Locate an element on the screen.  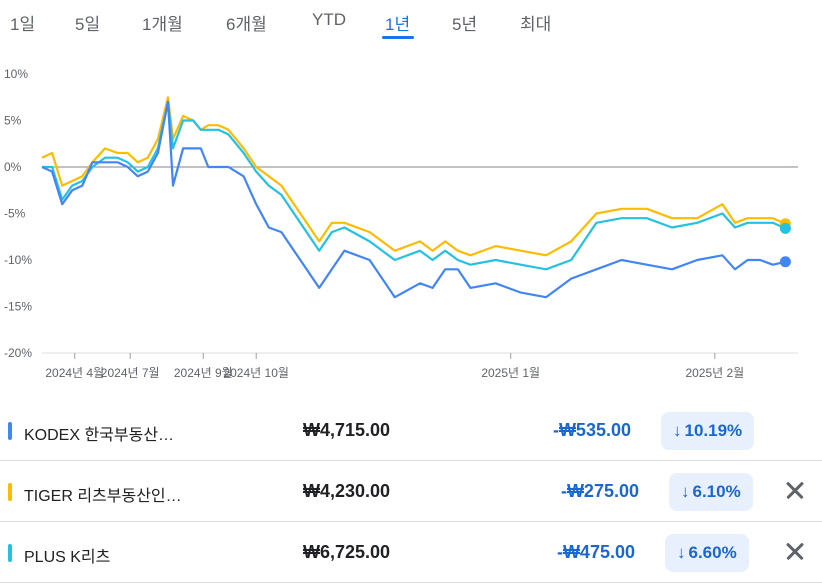
percent-change-badge: ↓ 6.60% is located at coordinates (707, 553).